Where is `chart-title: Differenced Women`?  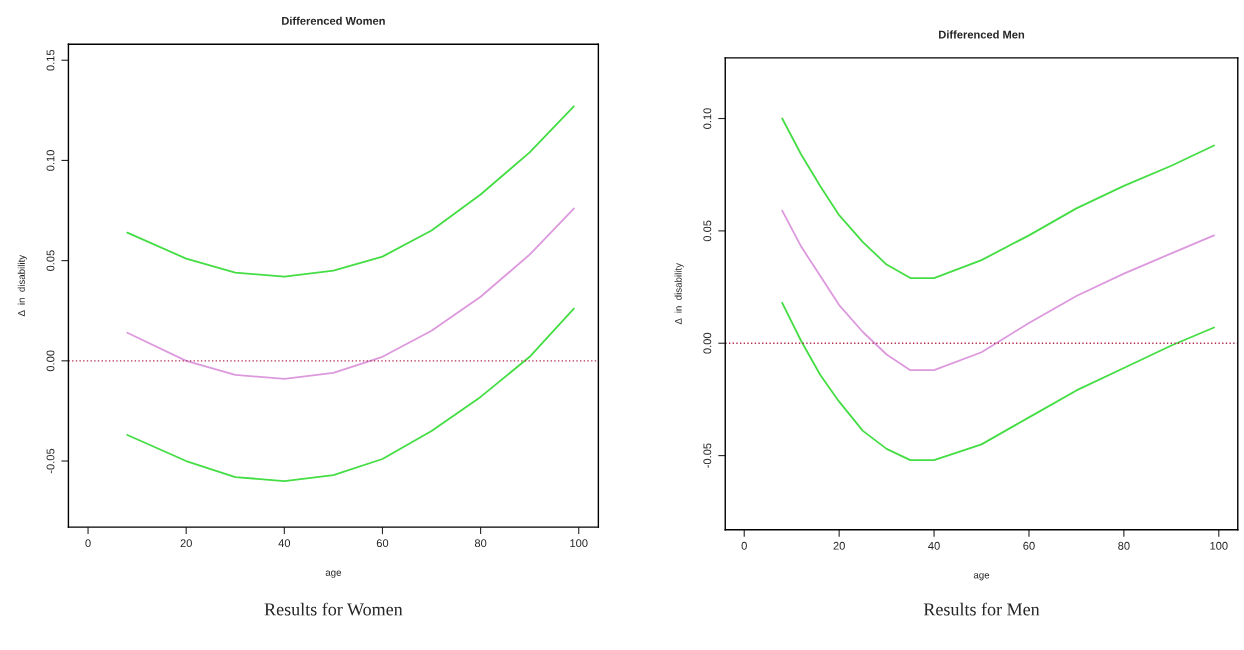 chart-title: Differenced Women is located at coordinates (333, 20).